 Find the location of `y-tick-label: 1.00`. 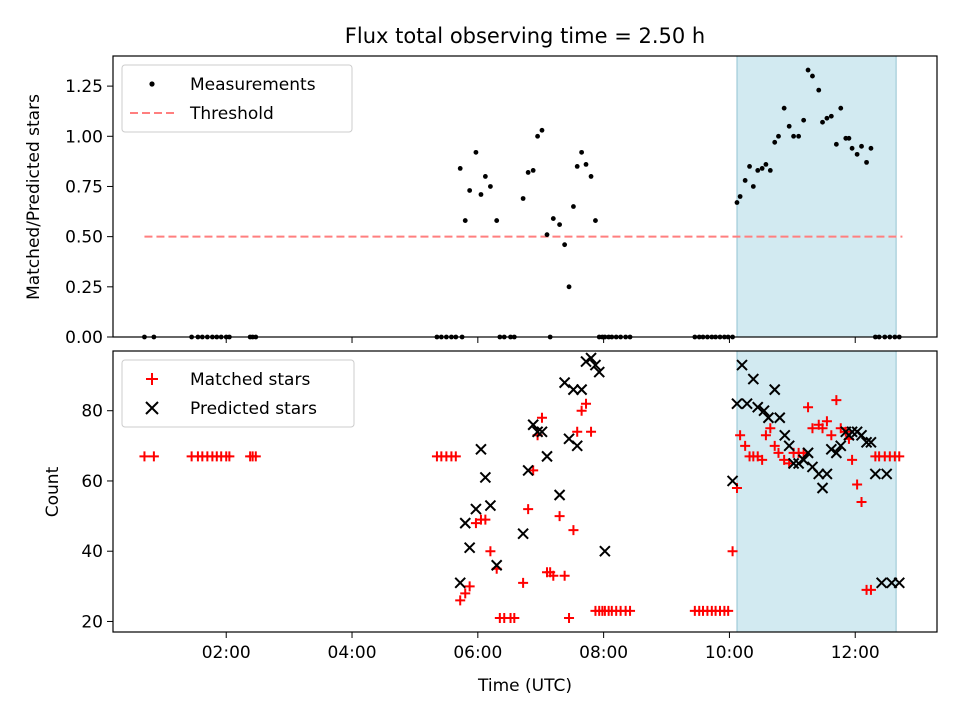

y-tick-label: 1.00 is located at coordinates (84, 137).